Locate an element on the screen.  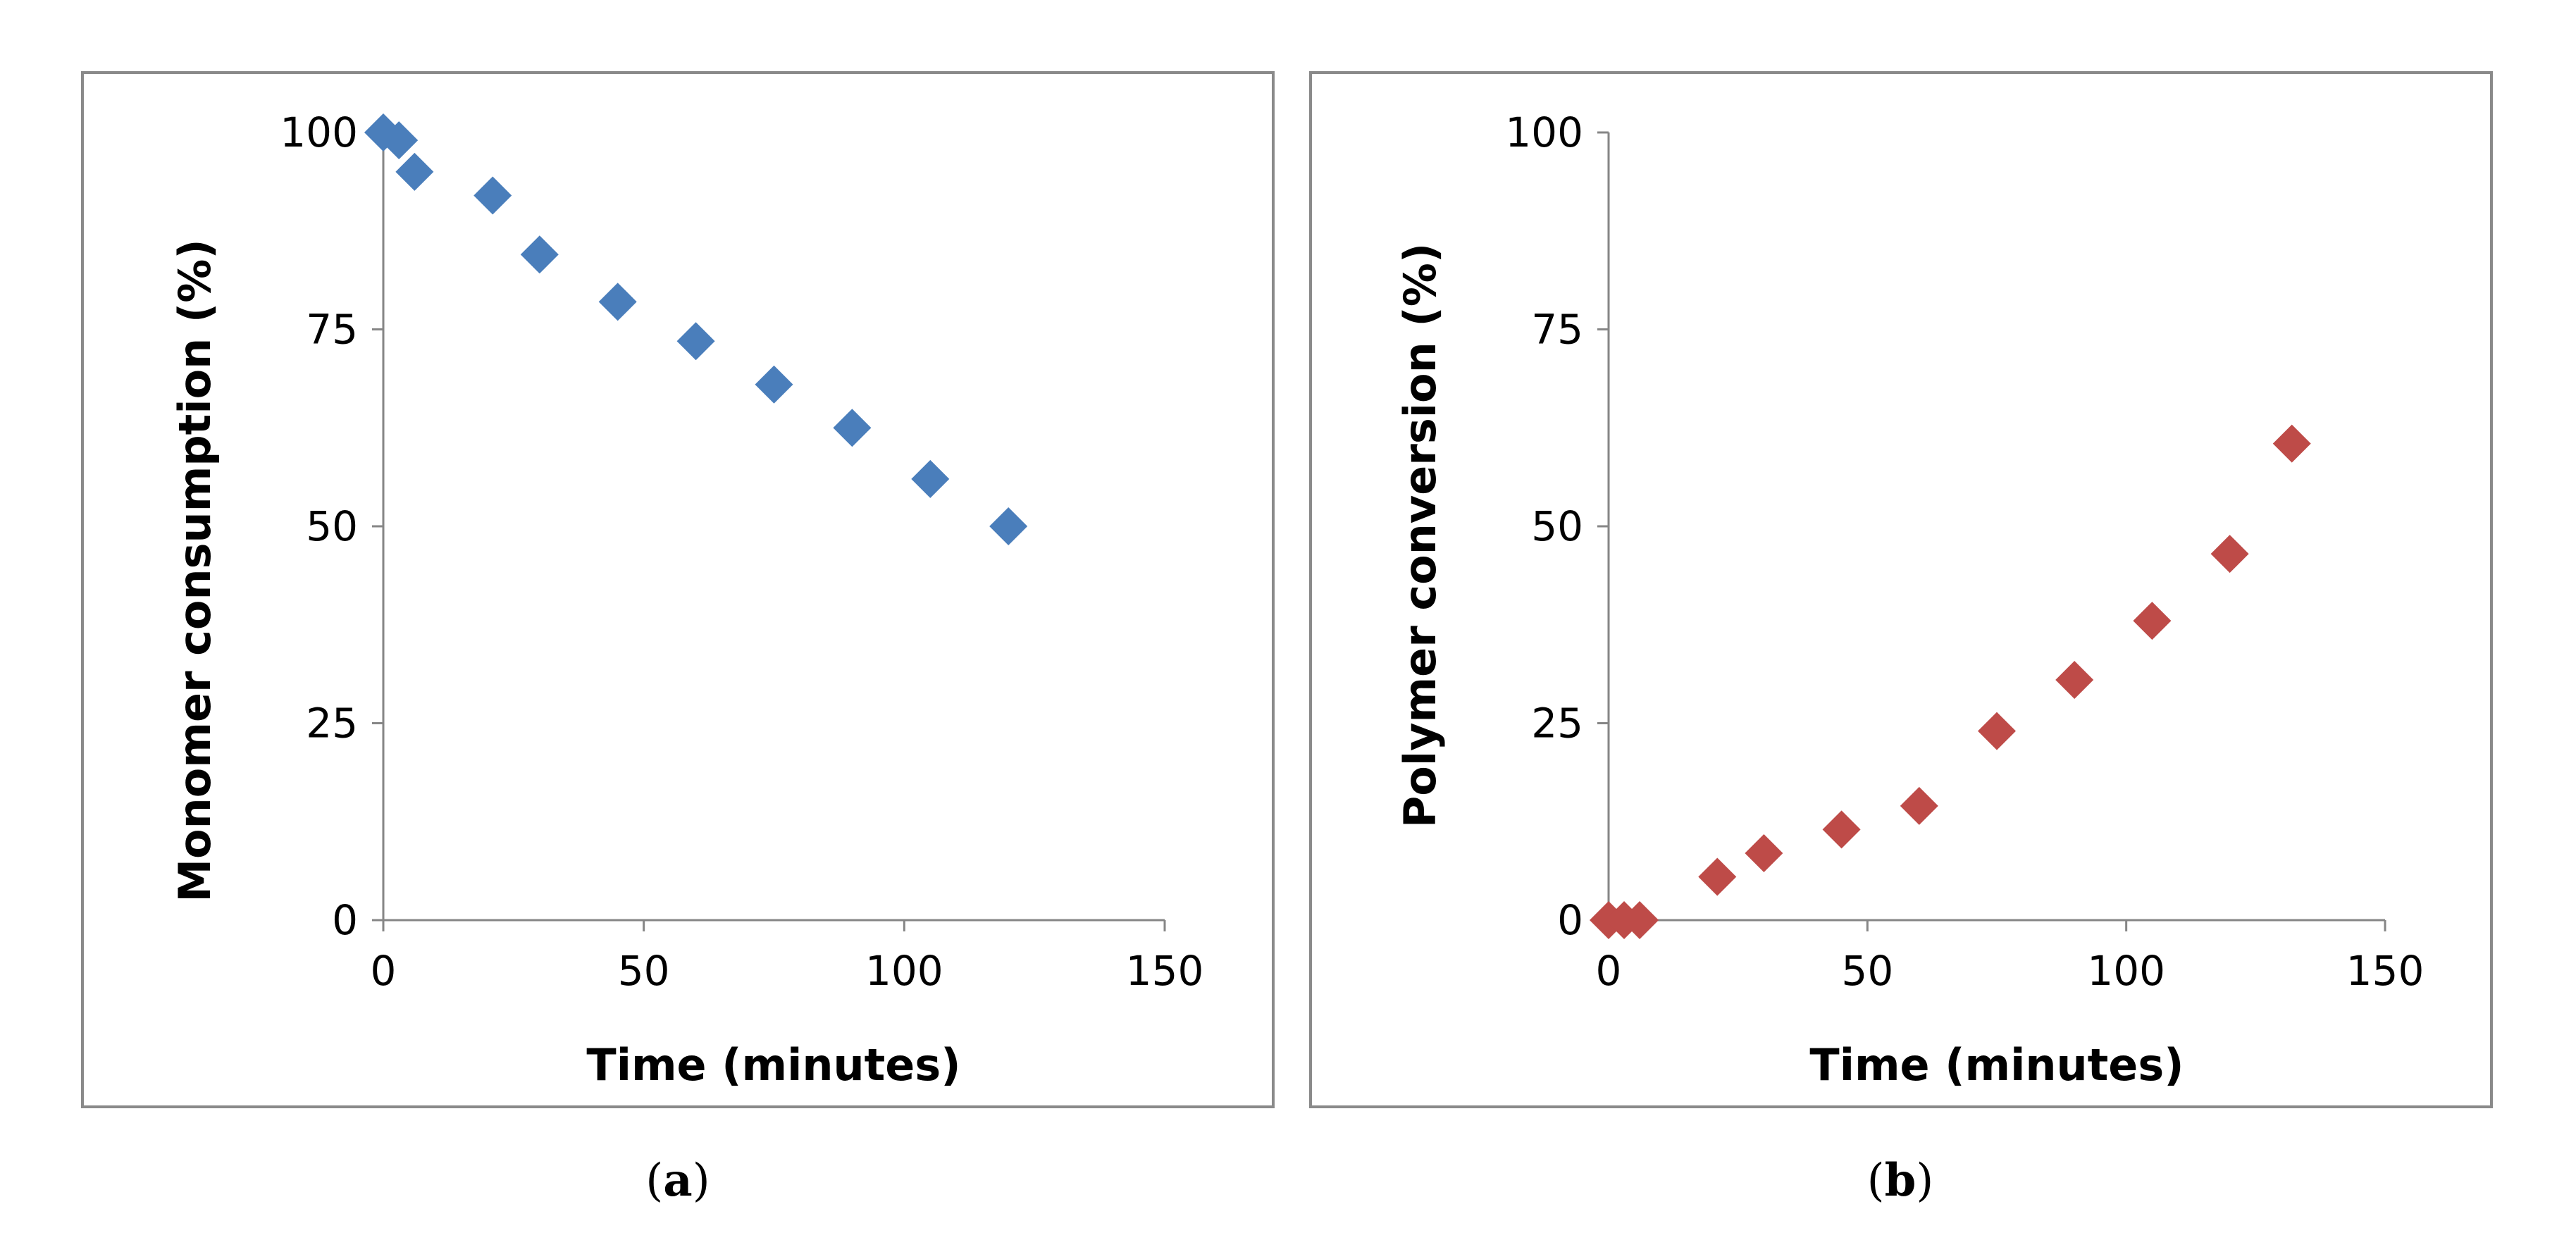
chart-b-y-tick-label: 50 is located at coordinates (1557, 526).